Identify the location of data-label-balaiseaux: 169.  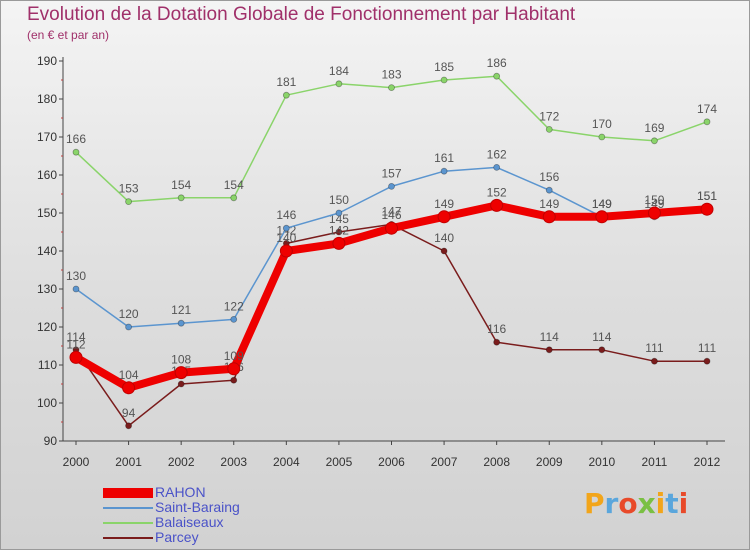
(654, 128).